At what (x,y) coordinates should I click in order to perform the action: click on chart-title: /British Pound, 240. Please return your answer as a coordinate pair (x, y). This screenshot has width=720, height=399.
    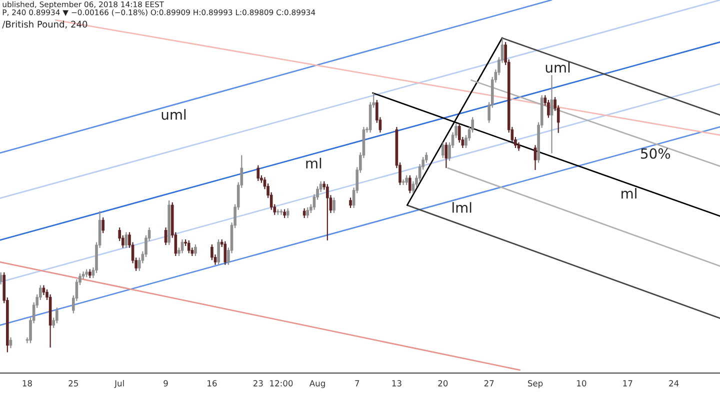
    Looking at the image, I should click on (45, 24).